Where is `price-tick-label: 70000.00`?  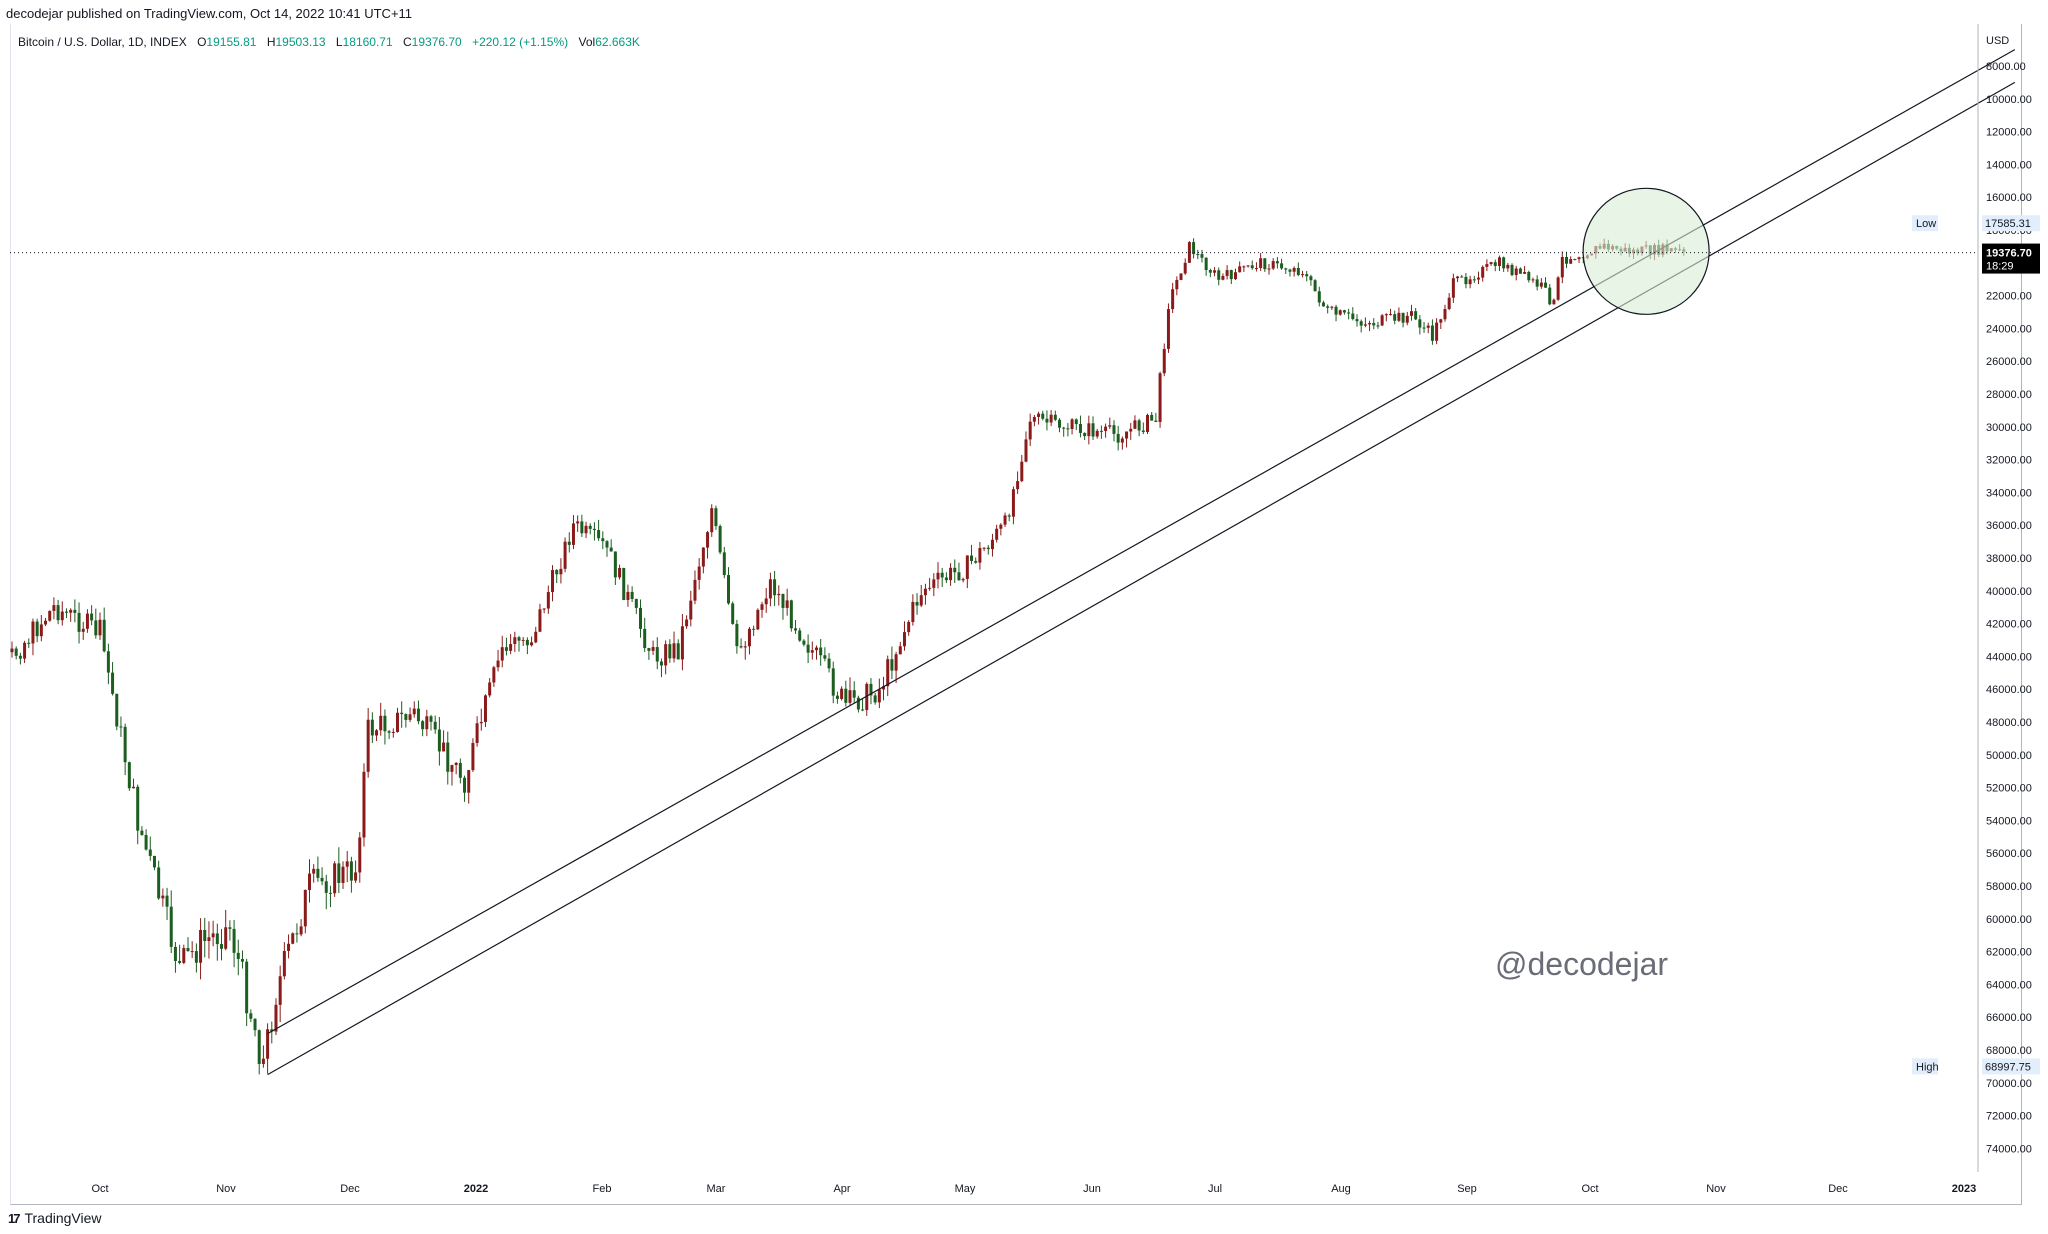 price-tick-label: 70000.00 is located at coordinates (2009, 1084).